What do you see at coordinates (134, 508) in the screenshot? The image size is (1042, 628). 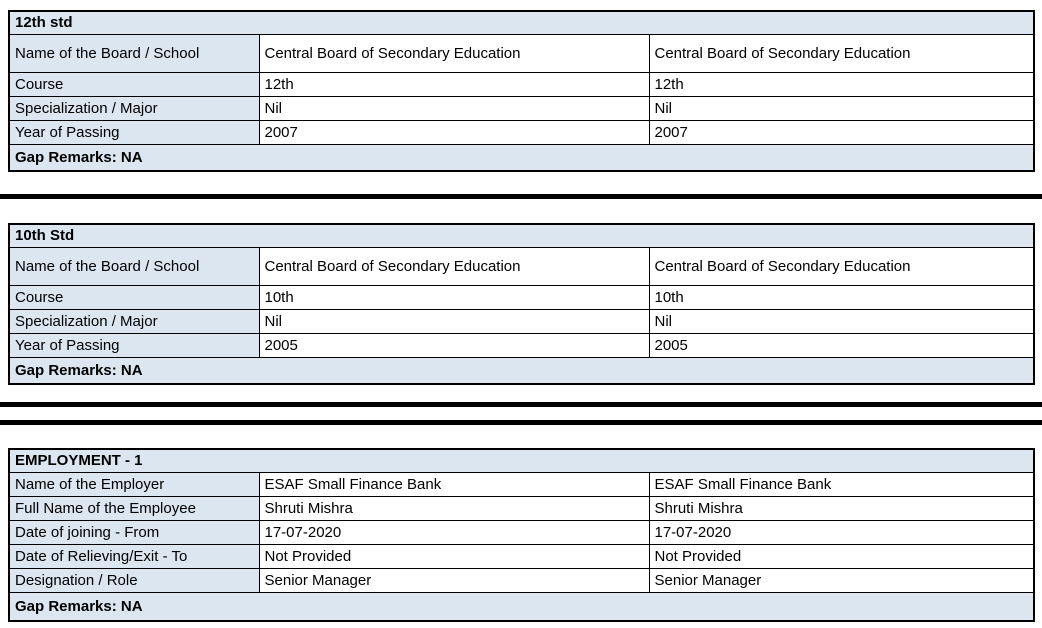 I see `row-label-employee-name: Full Name of the Employee` at bounding box center [134, 508].